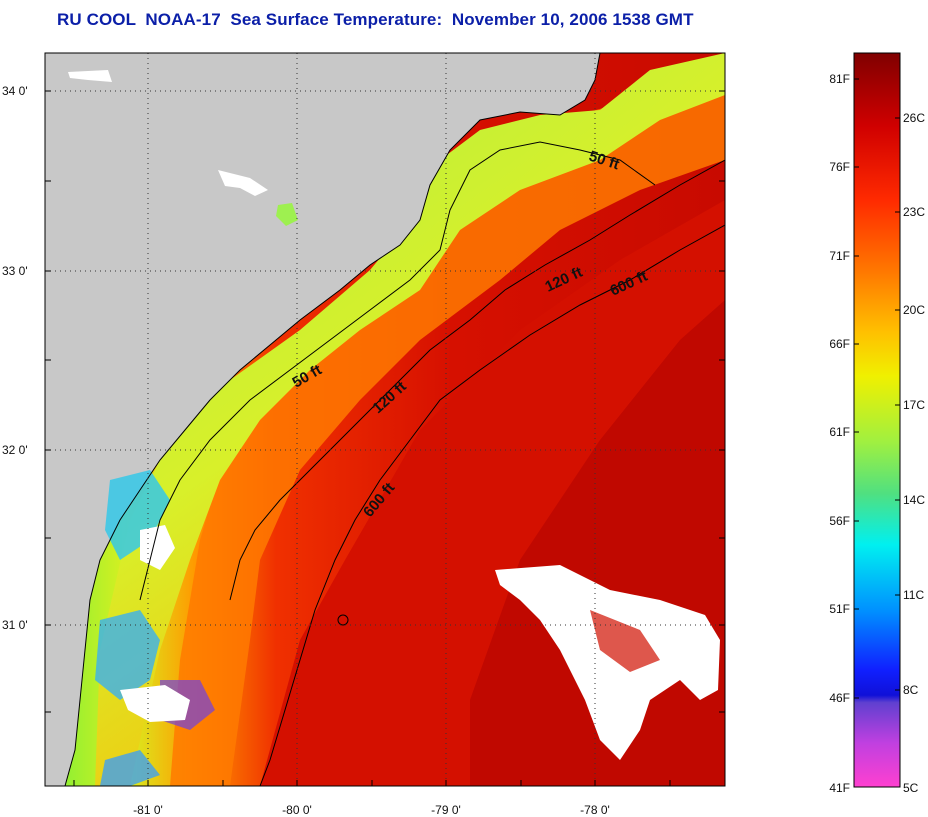  Describe the element at coordinates (839, 609) in the screenshot. I see `colorbar-f-label: 51F` at that location.